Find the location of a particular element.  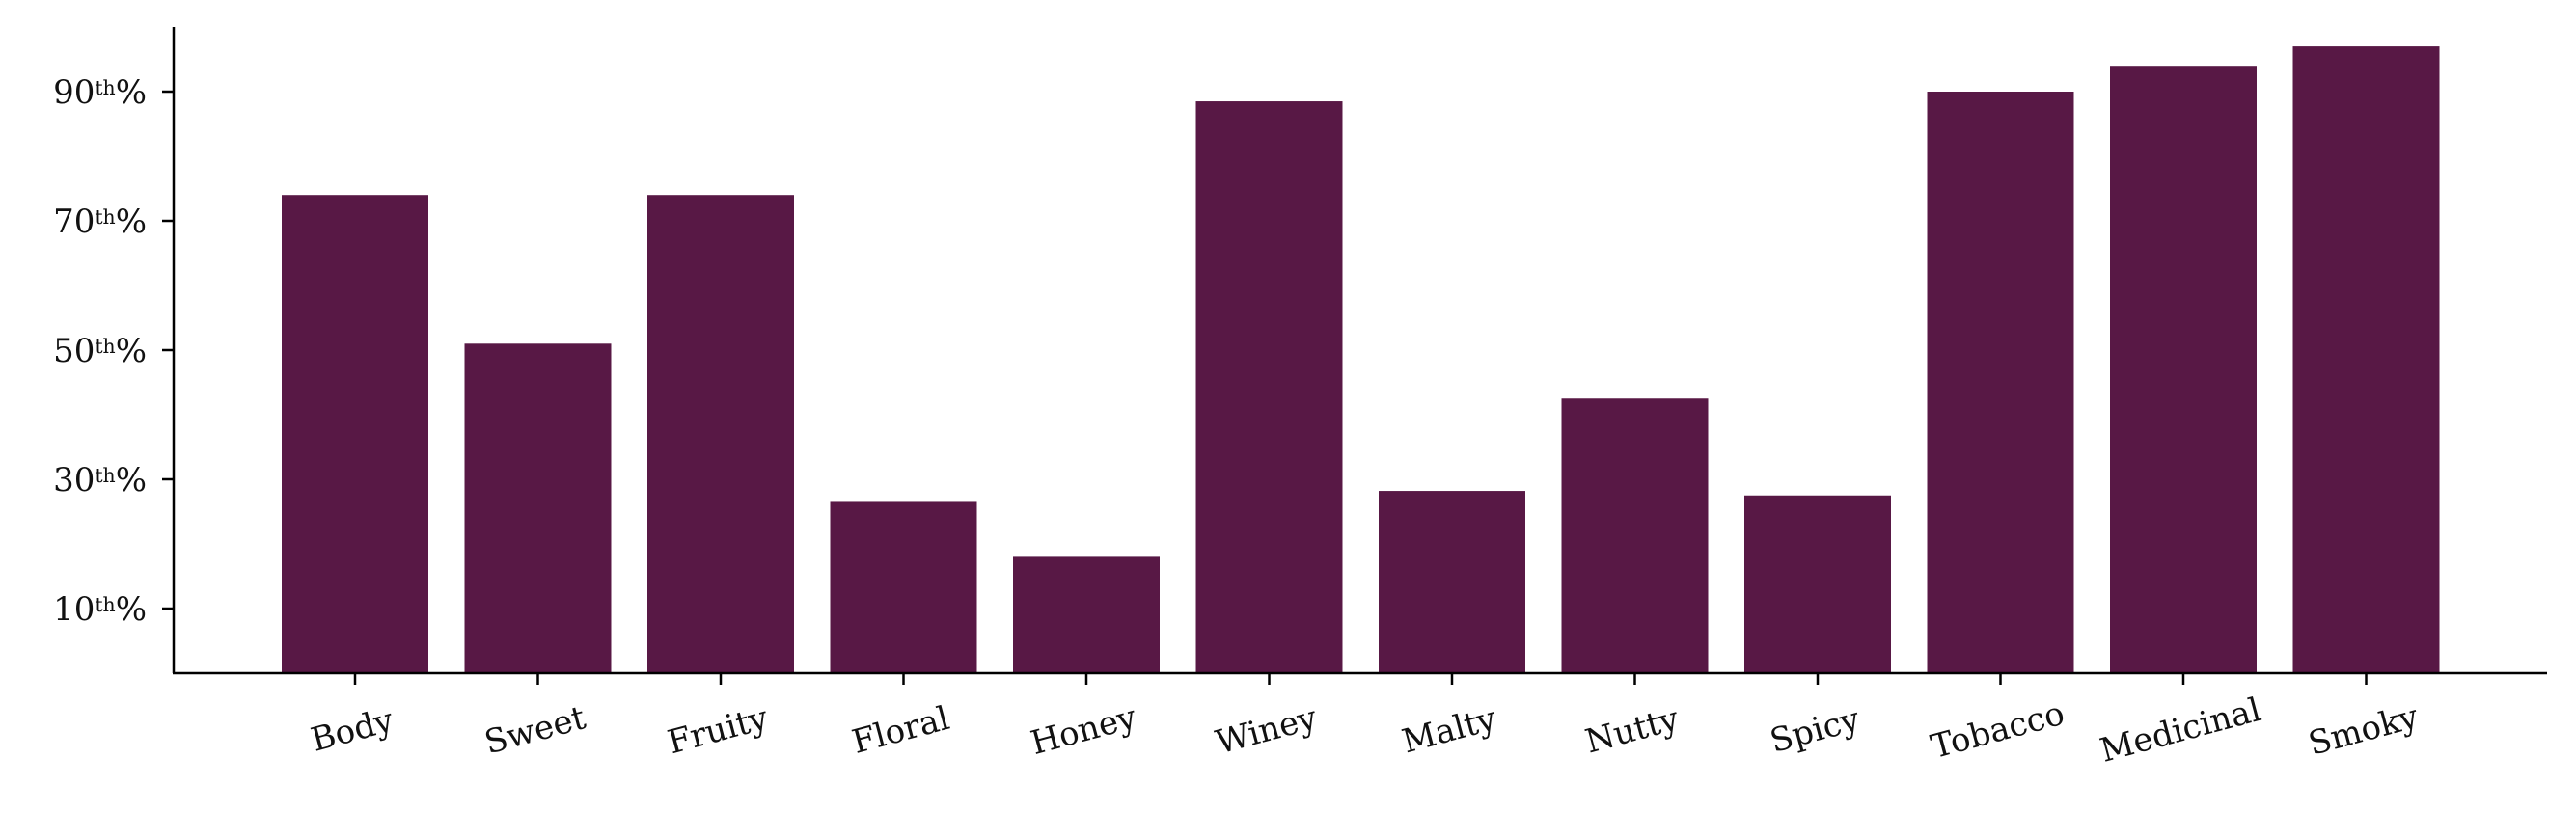

y-axis: 10th%30th%50th%70th%90th% is located at coordinates (114, 350).